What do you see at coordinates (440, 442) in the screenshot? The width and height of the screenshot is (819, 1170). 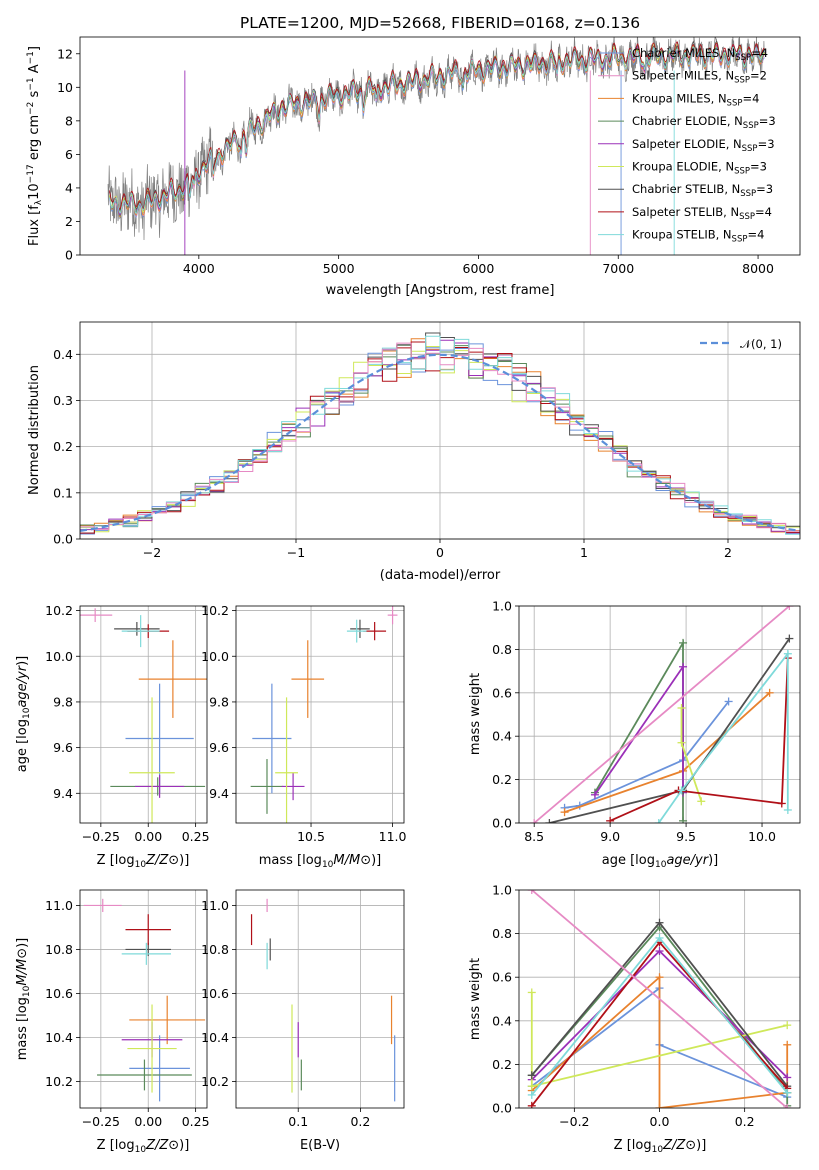 I see `normal-reference-curve` at bounding box center [440, 442].